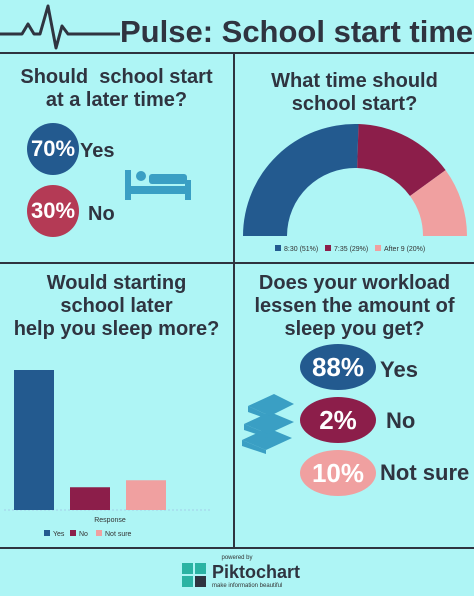 The height and width of the screenshot is (596, 474). I want to click on piktochart-logo-icon, so click(194, 575).